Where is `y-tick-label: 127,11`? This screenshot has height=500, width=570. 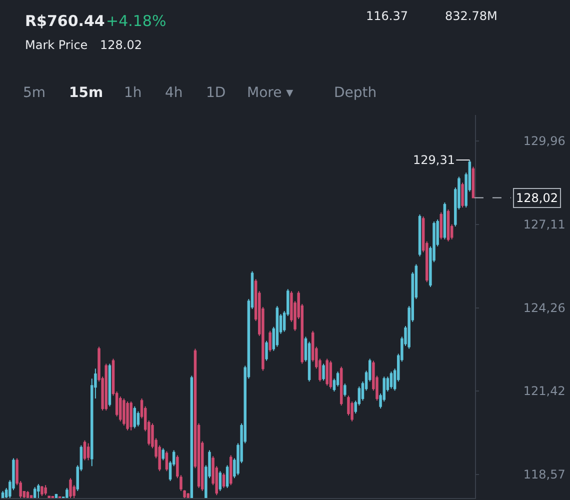 y-tick-label: 127,11 is located at coordinates (544, 225).